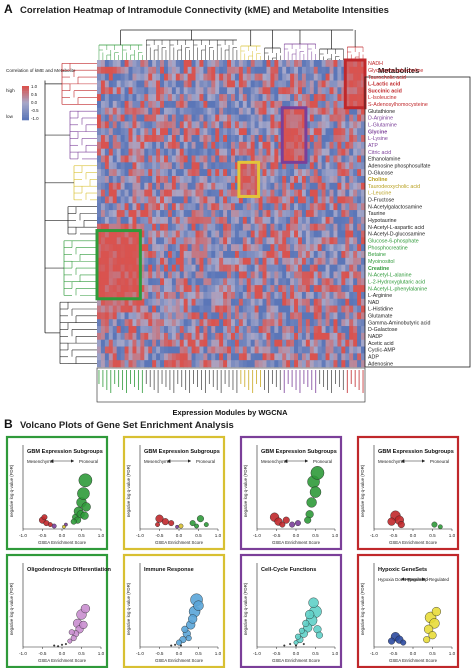 This screenshot has width=474, height=668. Describe the element at coordinates (25, 107) in the screenshot. I see `legend-swatch` at that location.